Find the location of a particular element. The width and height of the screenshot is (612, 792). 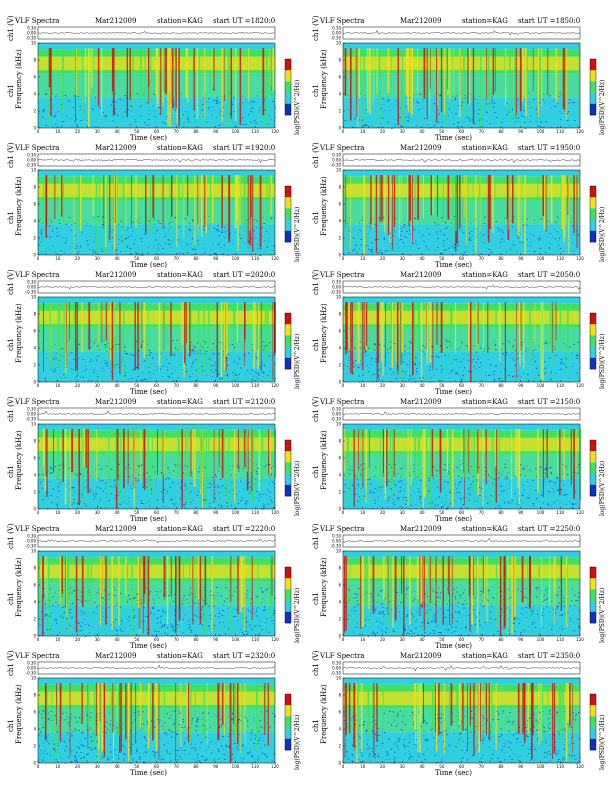

x-tick-label: 70 is located at coordinates (482, 512).